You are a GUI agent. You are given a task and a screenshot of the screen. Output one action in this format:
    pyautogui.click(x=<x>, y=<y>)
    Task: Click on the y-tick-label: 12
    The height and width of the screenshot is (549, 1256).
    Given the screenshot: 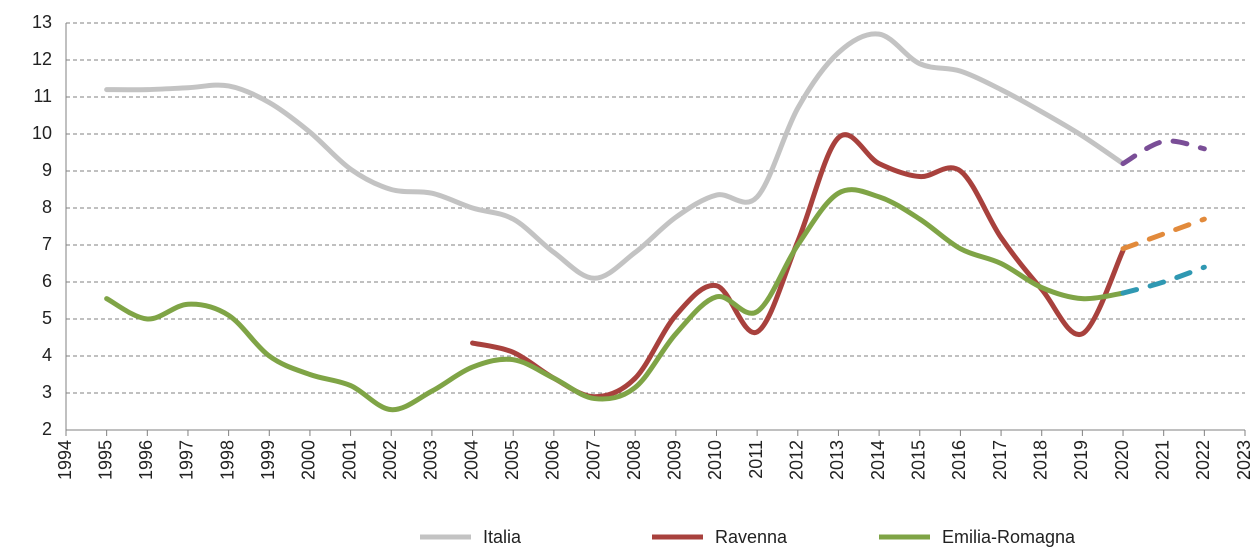 What is the action you would take?
    pyautogui.click(x=42, y=59)
    